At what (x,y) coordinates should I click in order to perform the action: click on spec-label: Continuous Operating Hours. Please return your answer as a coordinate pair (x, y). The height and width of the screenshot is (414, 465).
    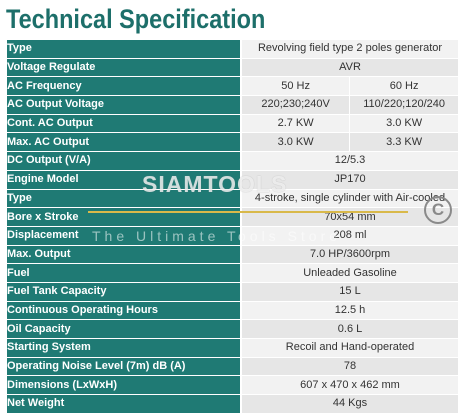
    Looking at the image, I should click on (124, 311).